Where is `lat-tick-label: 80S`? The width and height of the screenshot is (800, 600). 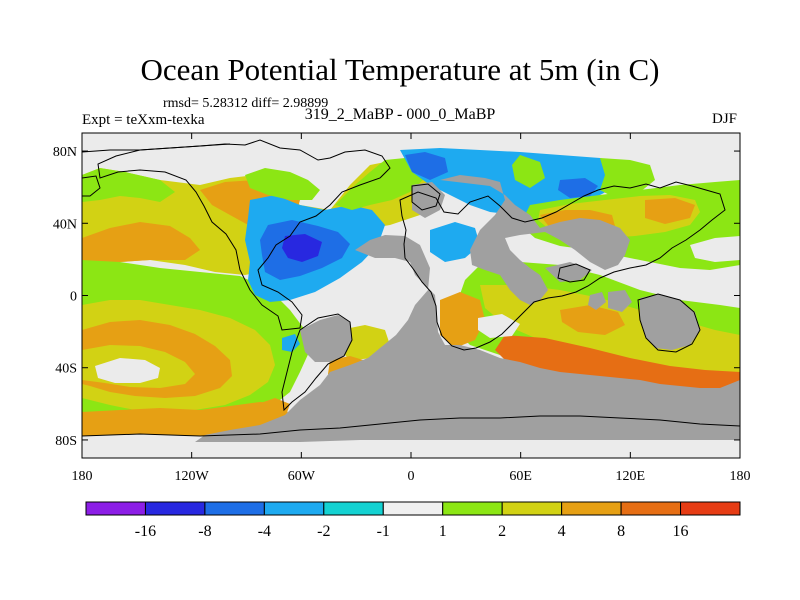 lat-tick-label: 80S is located at coordinates (66, 441).